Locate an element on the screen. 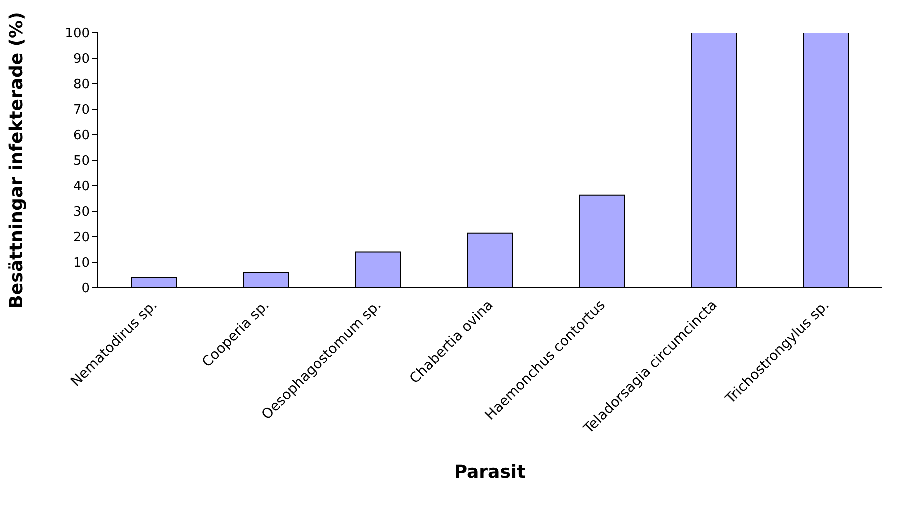 The width and height of the screenshot is (902, 526). y-tick-label: 90 is located at coordinates (81, 60).